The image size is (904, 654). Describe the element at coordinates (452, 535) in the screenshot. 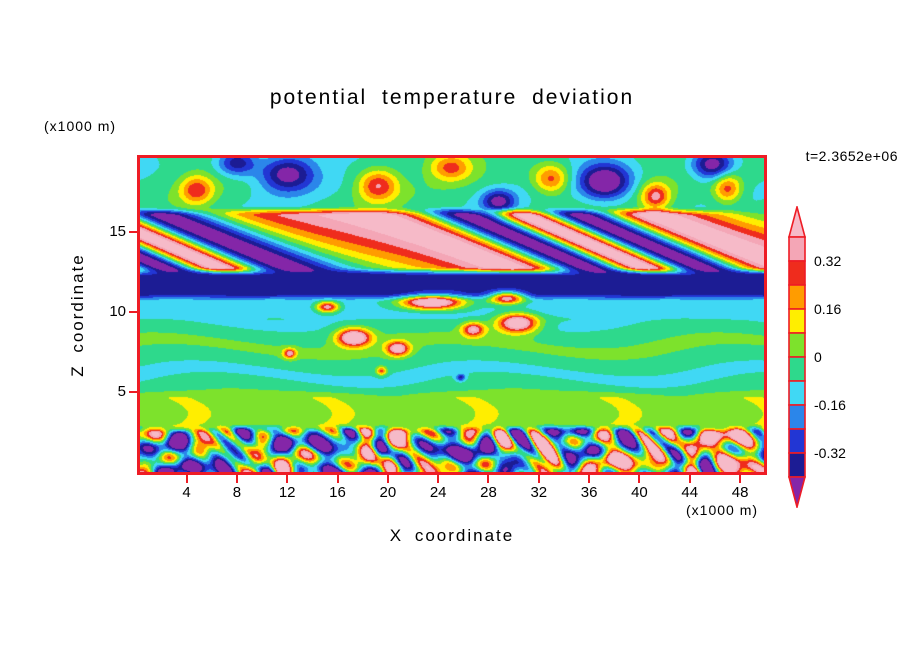

I see `x-axis-label: X coordinate` at that location.